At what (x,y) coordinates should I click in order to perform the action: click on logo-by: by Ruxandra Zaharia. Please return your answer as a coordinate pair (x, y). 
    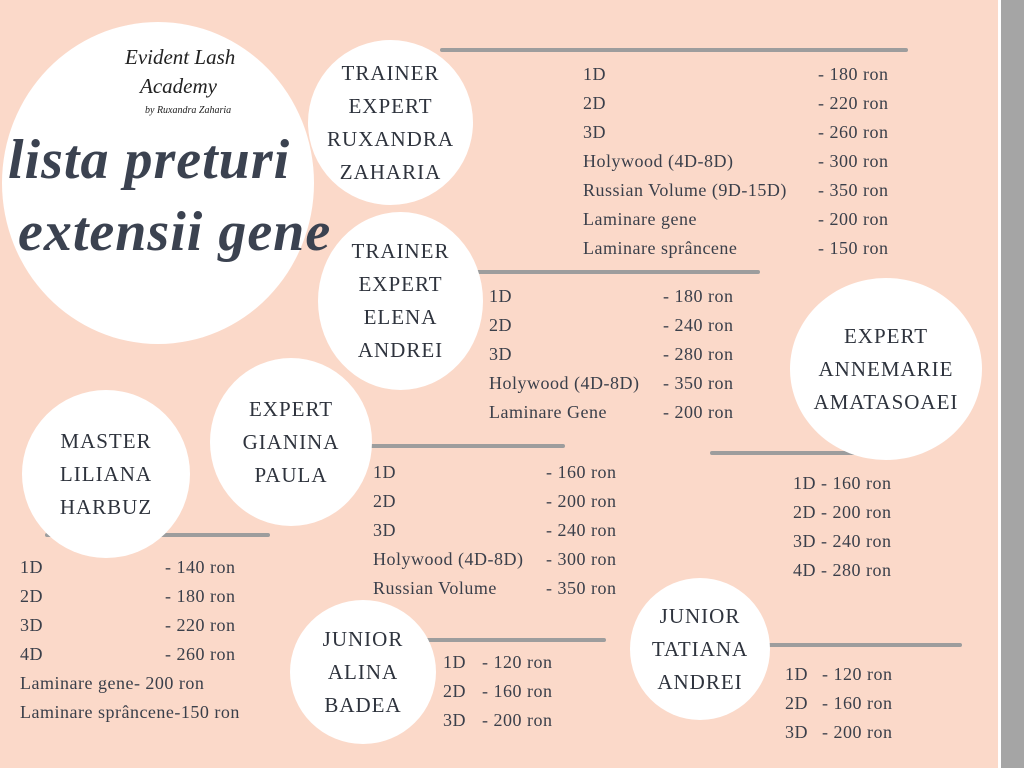
    Looking at the image, I should click on (188, 110).